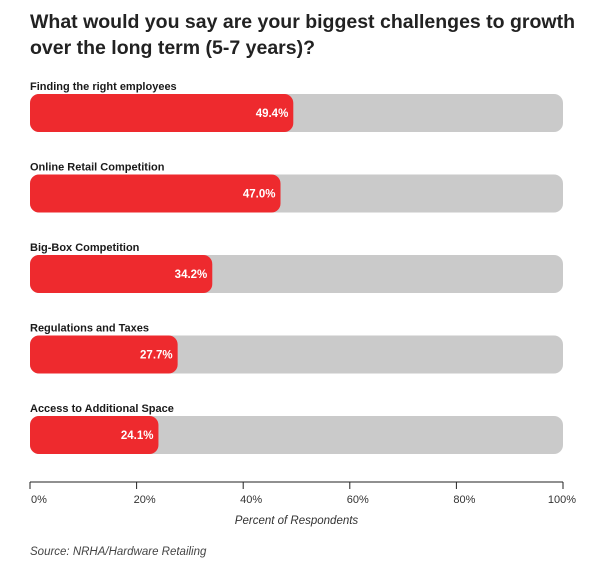 The image size is (600, 575). I want to click on bar-value-label: 34.2%, so click(191, 275).